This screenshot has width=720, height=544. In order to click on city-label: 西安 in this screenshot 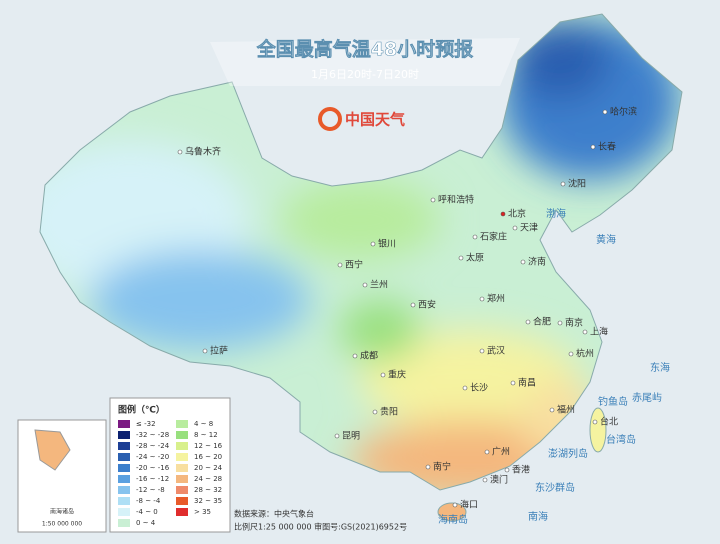, I will do `click(427, 305)`.